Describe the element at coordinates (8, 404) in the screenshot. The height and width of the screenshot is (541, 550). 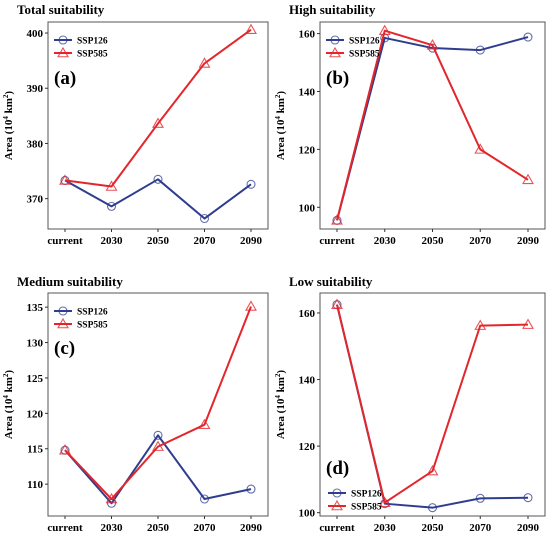
I see `y-axis-label: Area (104 km2)` at that location.